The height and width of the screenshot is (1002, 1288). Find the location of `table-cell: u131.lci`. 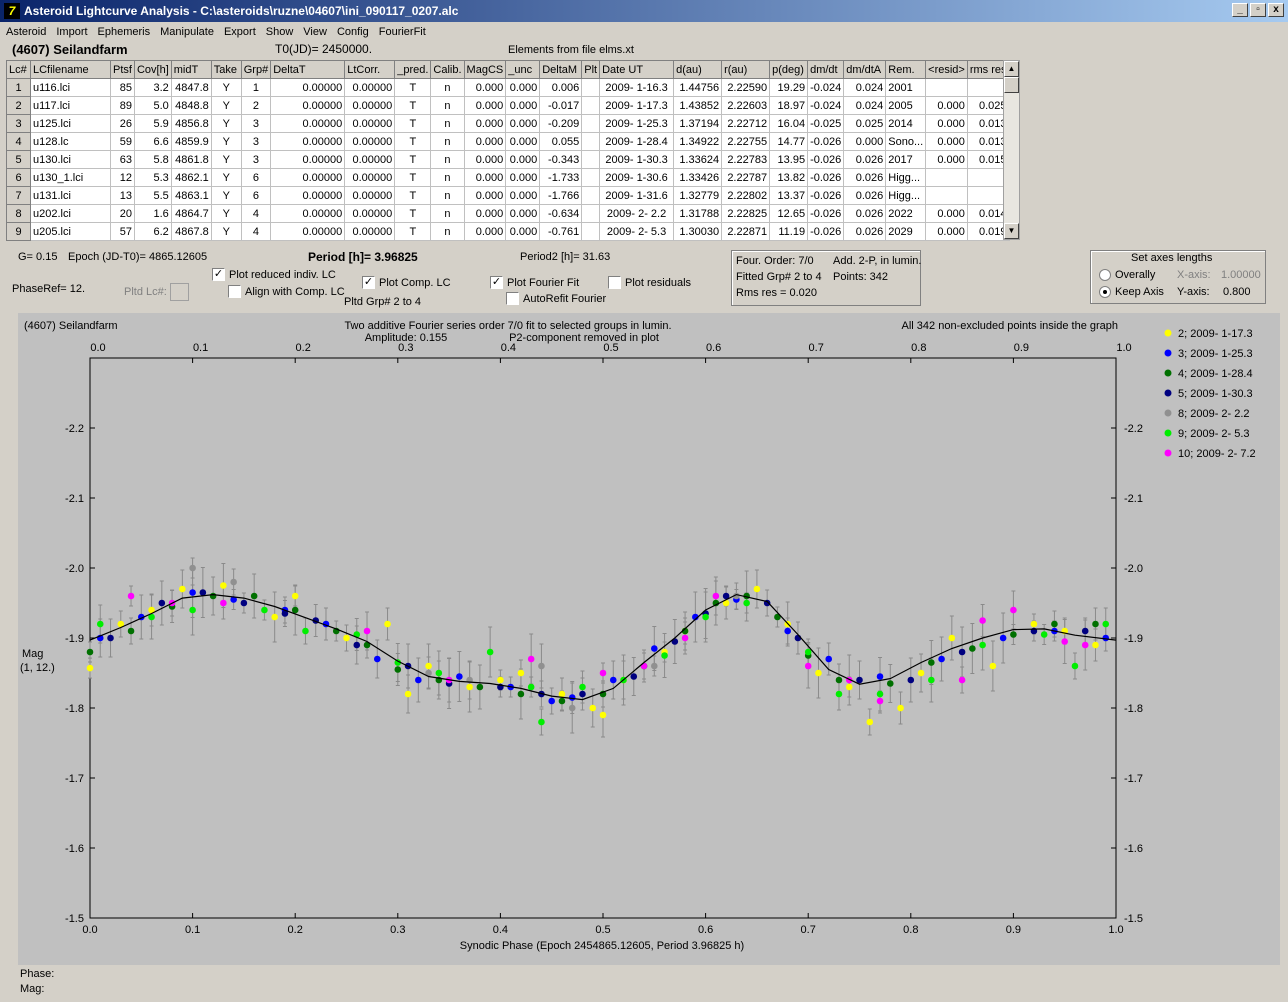

table-cell: u131.lci is located at coordinates (70, 195).